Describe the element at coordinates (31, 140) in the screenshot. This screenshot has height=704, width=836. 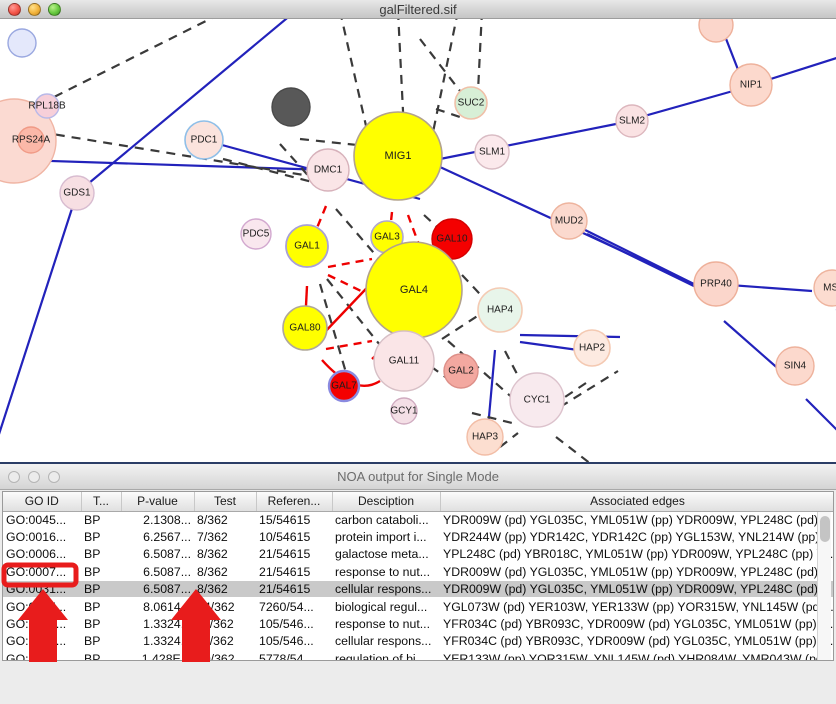
I see `node-RPS24A` at that location.